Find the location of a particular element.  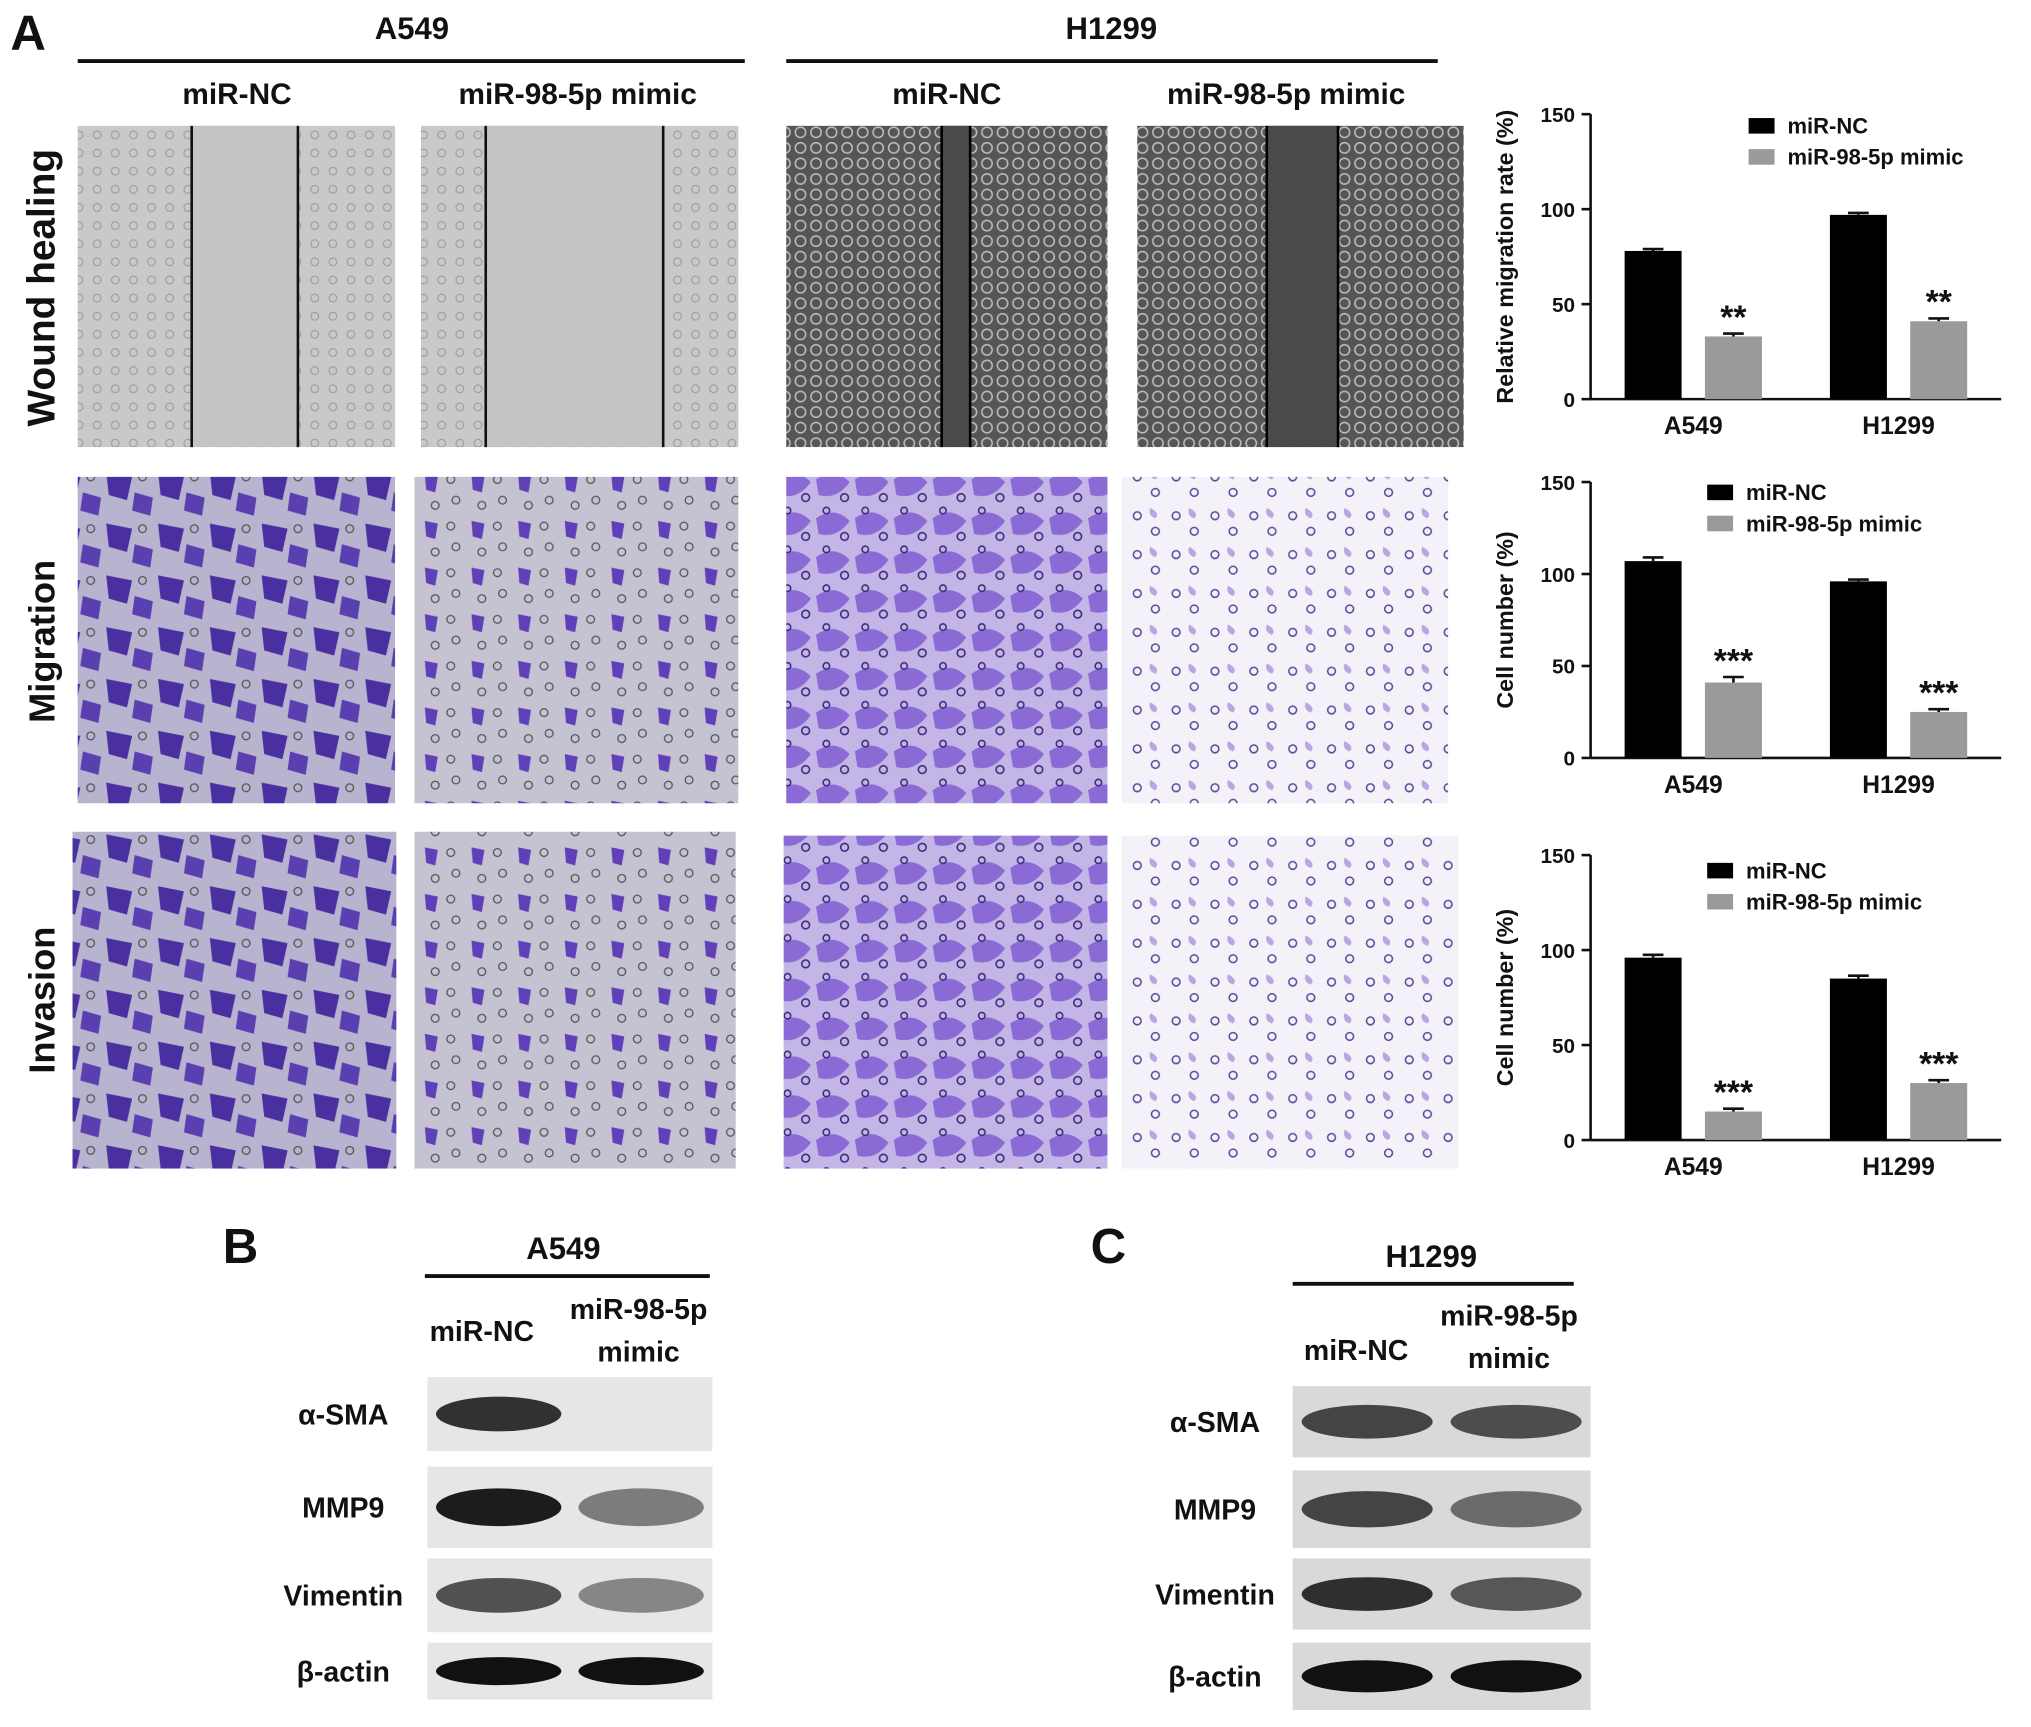

protein-label: β-actin is located at coordinates (1214, 1678).